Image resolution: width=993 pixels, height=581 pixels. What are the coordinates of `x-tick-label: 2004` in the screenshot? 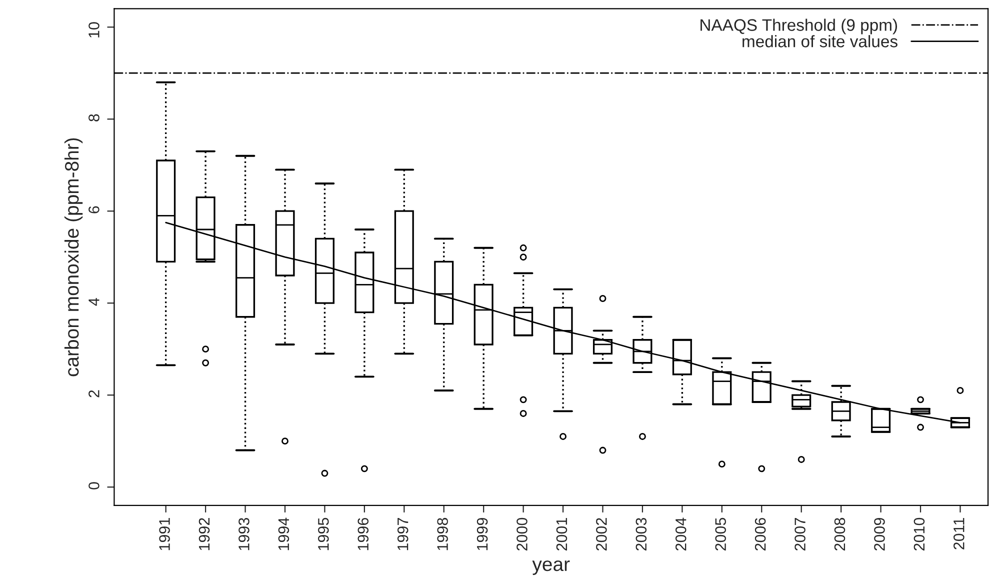 It's located at (680, 534).